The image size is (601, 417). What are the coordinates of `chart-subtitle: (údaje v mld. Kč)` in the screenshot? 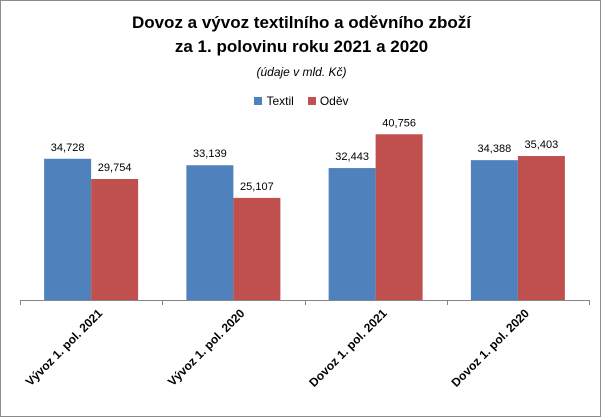 It's located at (301, 72).